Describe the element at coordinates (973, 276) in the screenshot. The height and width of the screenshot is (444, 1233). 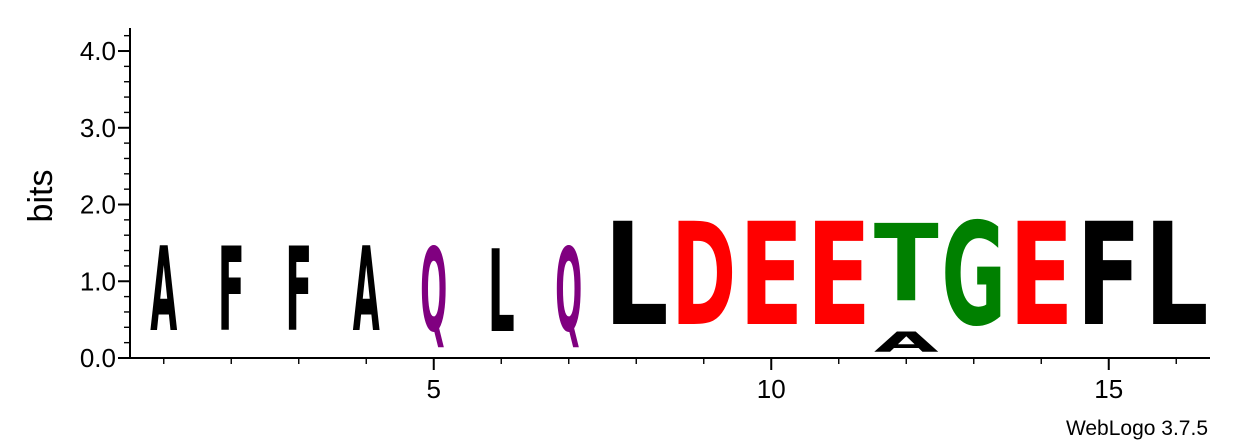
I see `logo-letter-G-pos-13: G` at that location.